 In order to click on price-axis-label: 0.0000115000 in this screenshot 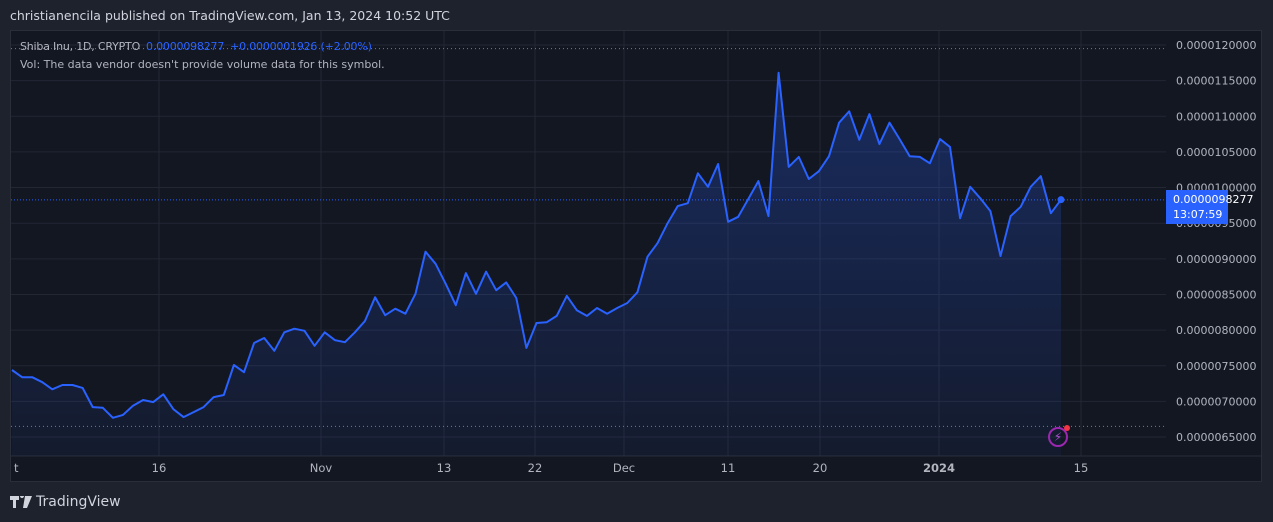, I will do `click(1216, 81)`.